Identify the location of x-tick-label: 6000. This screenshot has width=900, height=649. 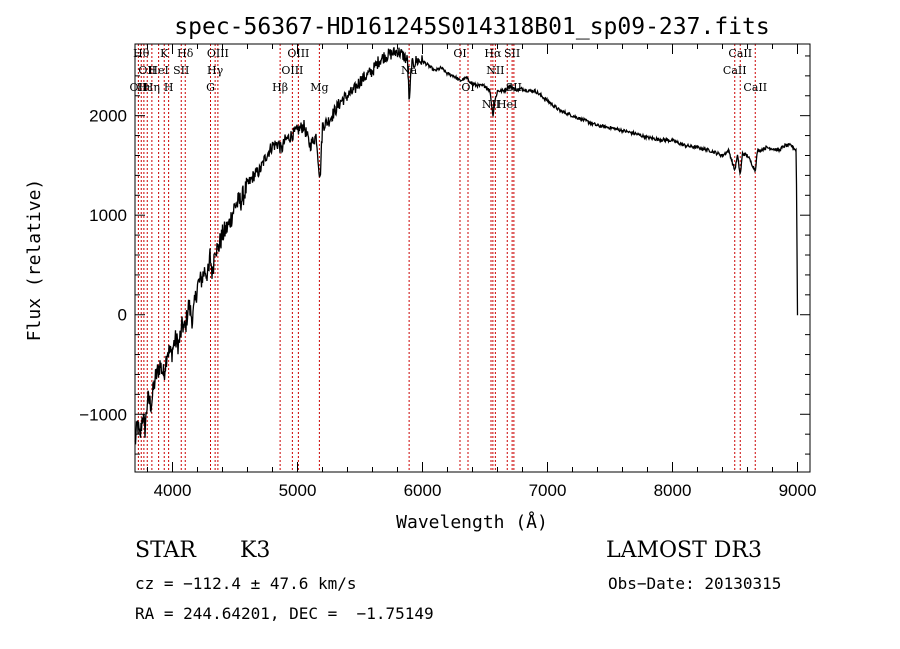
(423, 490).